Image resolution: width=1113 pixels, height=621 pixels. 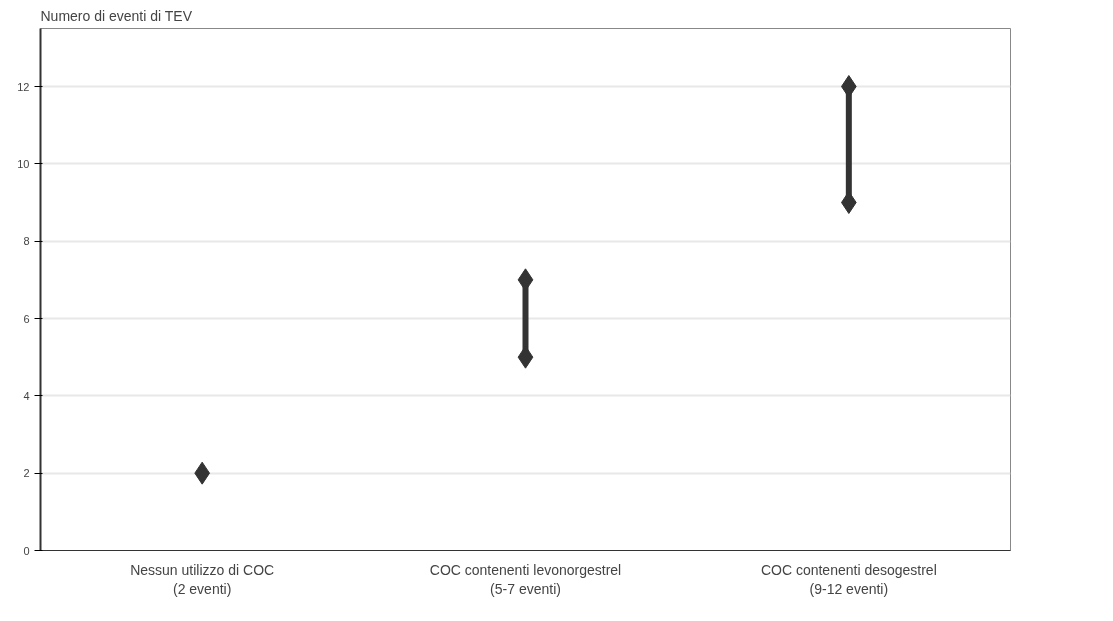 What do you see at coordinates (848, 579) in the screenshot?
I see `x-tick-label: COC contenenti desogestrel (9-12 eventi)` at bounding box center [848, 579].